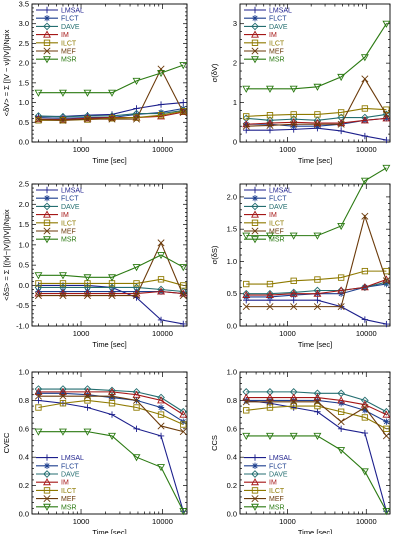 The image size is (400, 534). What do you see at coordinates (232, 372) in the screenshot?
I see `y-tick-label: 1.0` at bounding box center [232, 372].